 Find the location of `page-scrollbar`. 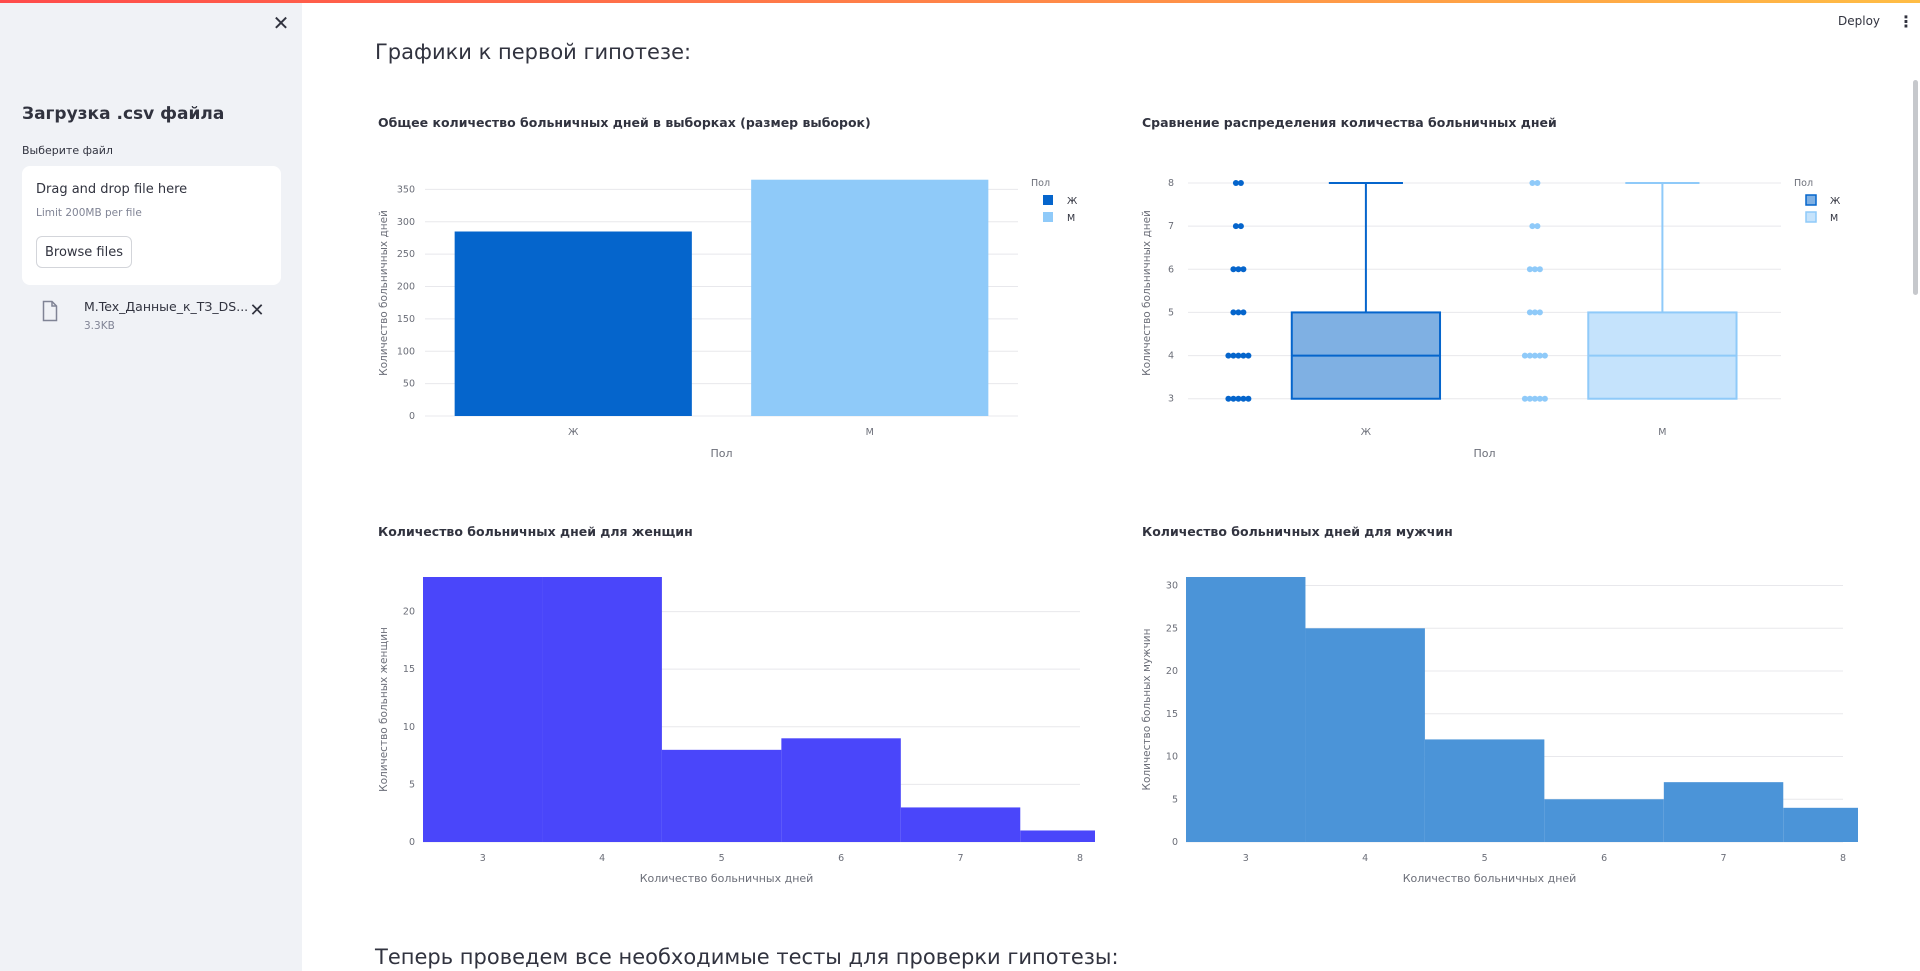

page-scrollbar is located at coordinates (1915, 187).